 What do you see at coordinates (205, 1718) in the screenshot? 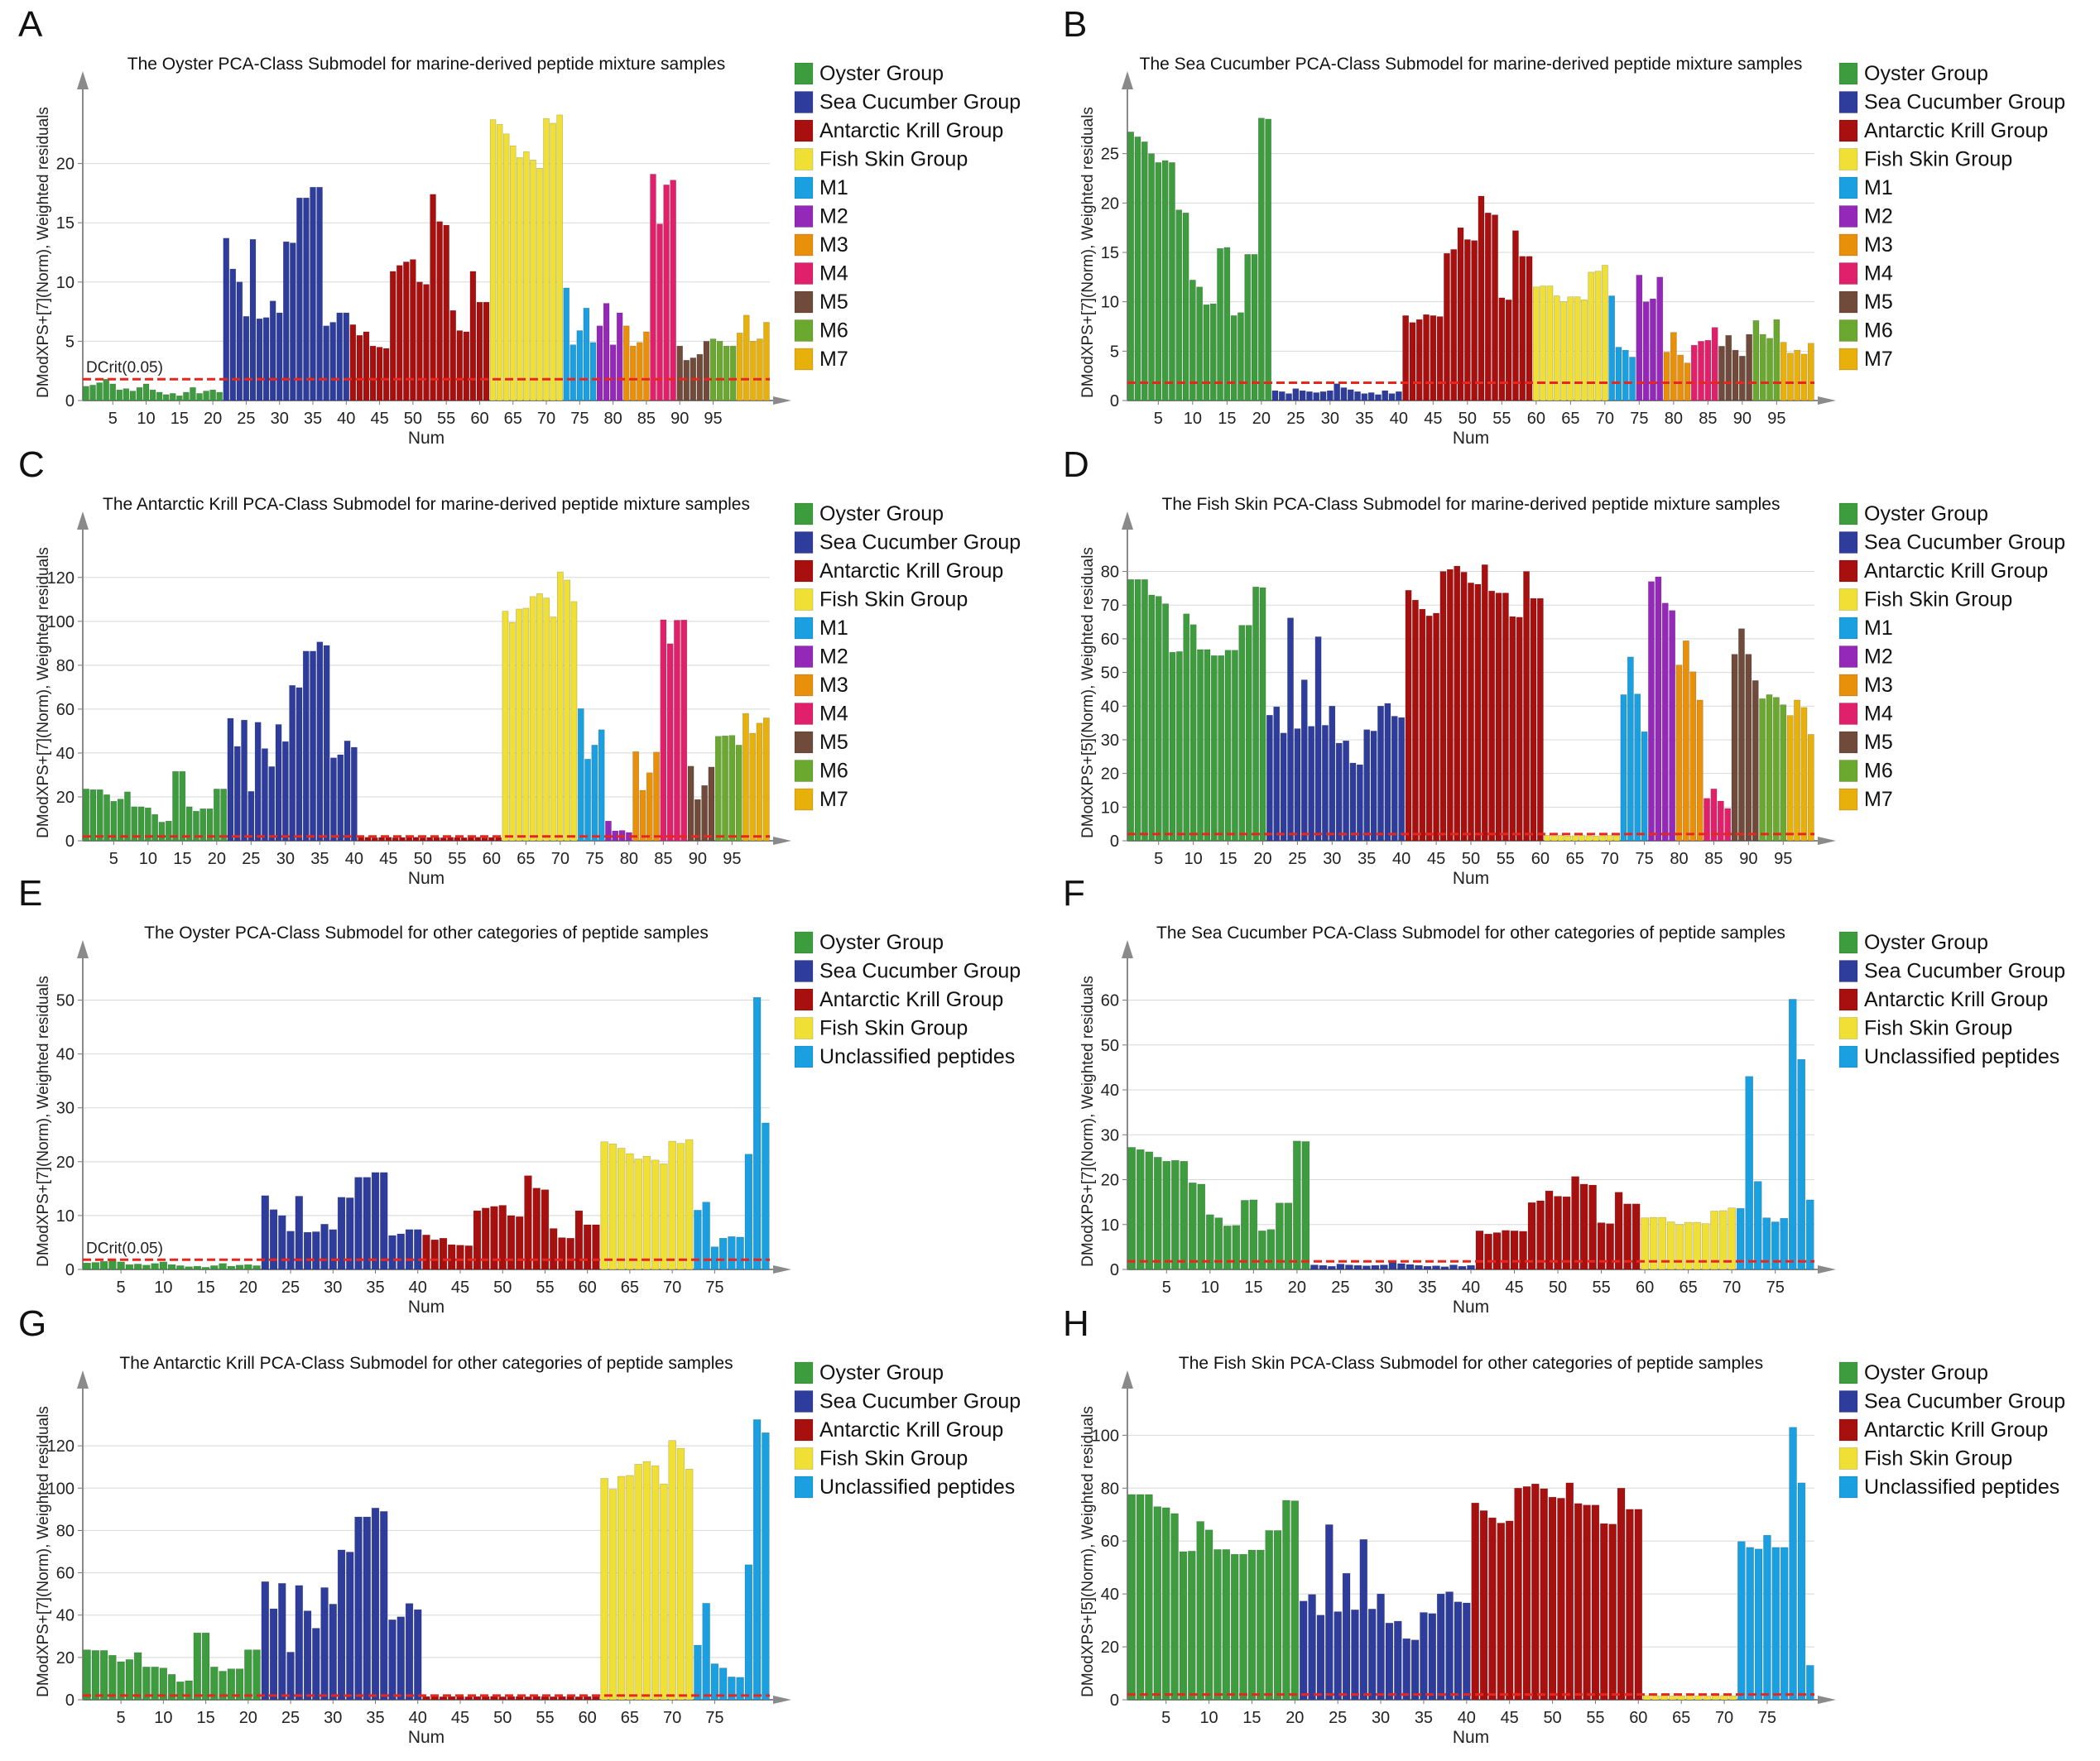
I see `x-tick-label: 15` at bounding box center [205, 1718].